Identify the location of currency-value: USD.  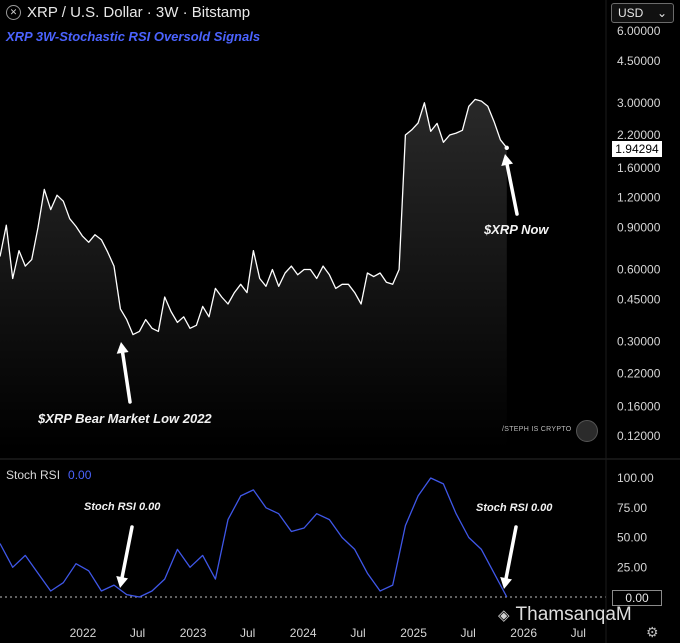
(631, 13).